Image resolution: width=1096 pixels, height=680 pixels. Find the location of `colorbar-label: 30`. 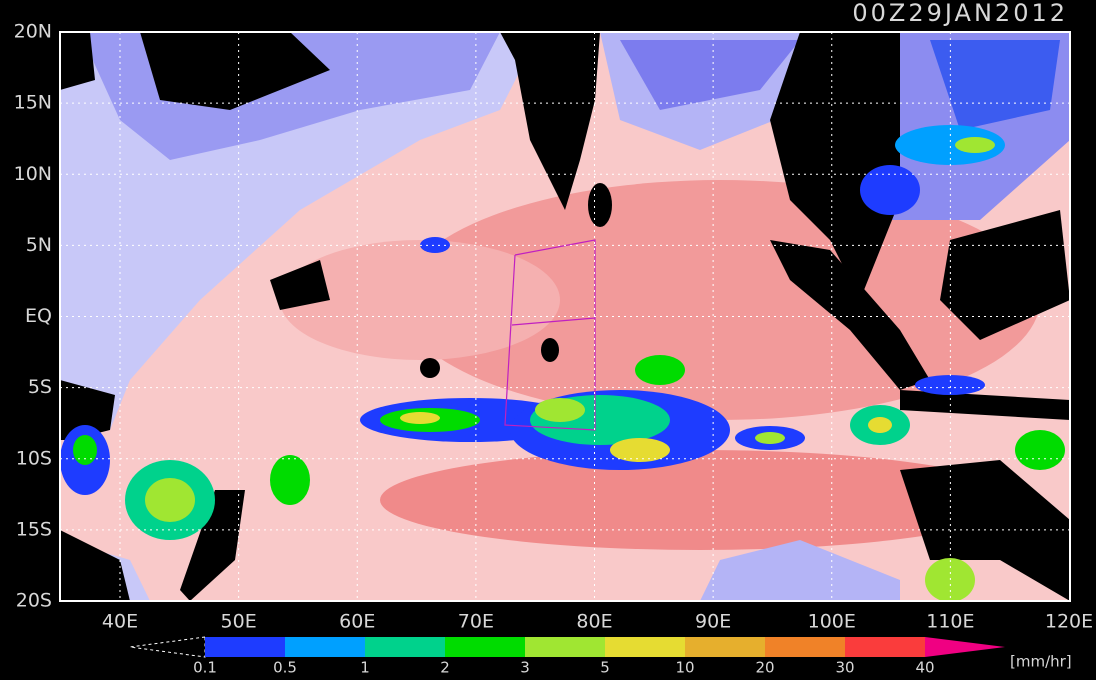

colorbar-label: 30 is located at coordinates (844, 668).